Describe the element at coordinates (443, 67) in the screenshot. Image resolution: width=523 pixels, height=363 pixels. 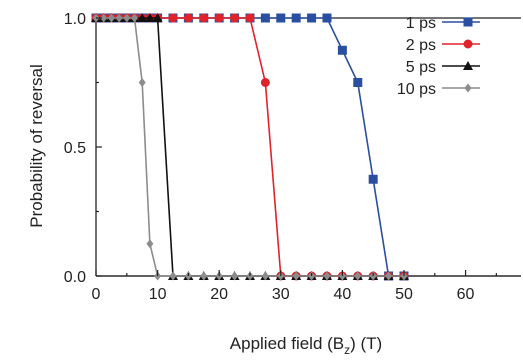
I see `legend-item: 5 ps` at that location.